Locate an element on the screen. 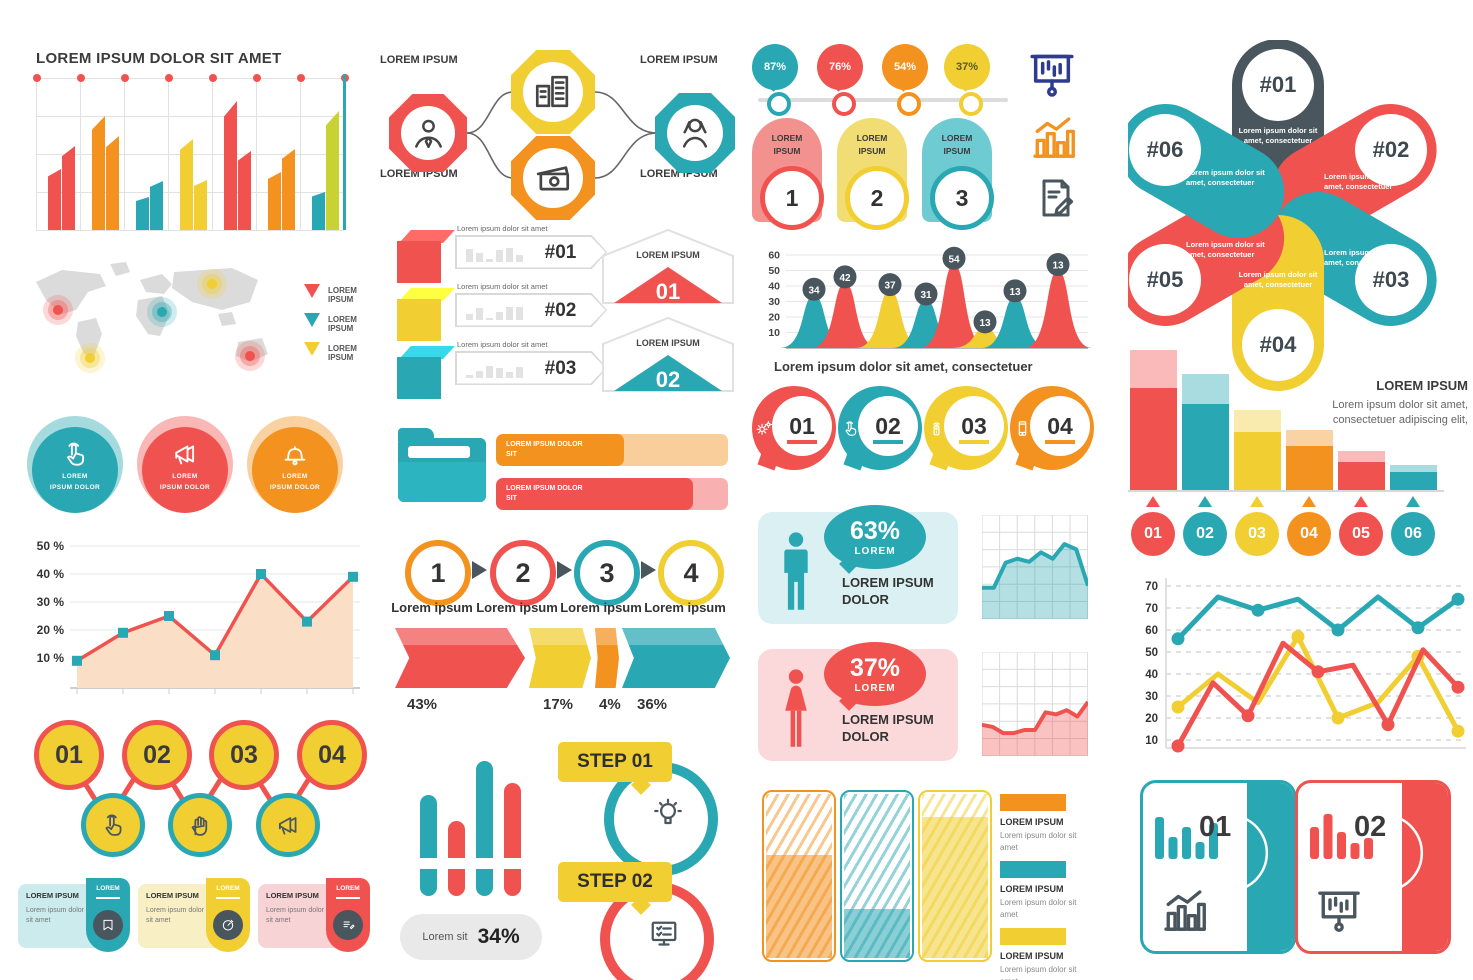 This screenshot has height=980, width=1473. megaphone-icon is located at coordinates (287, 826).